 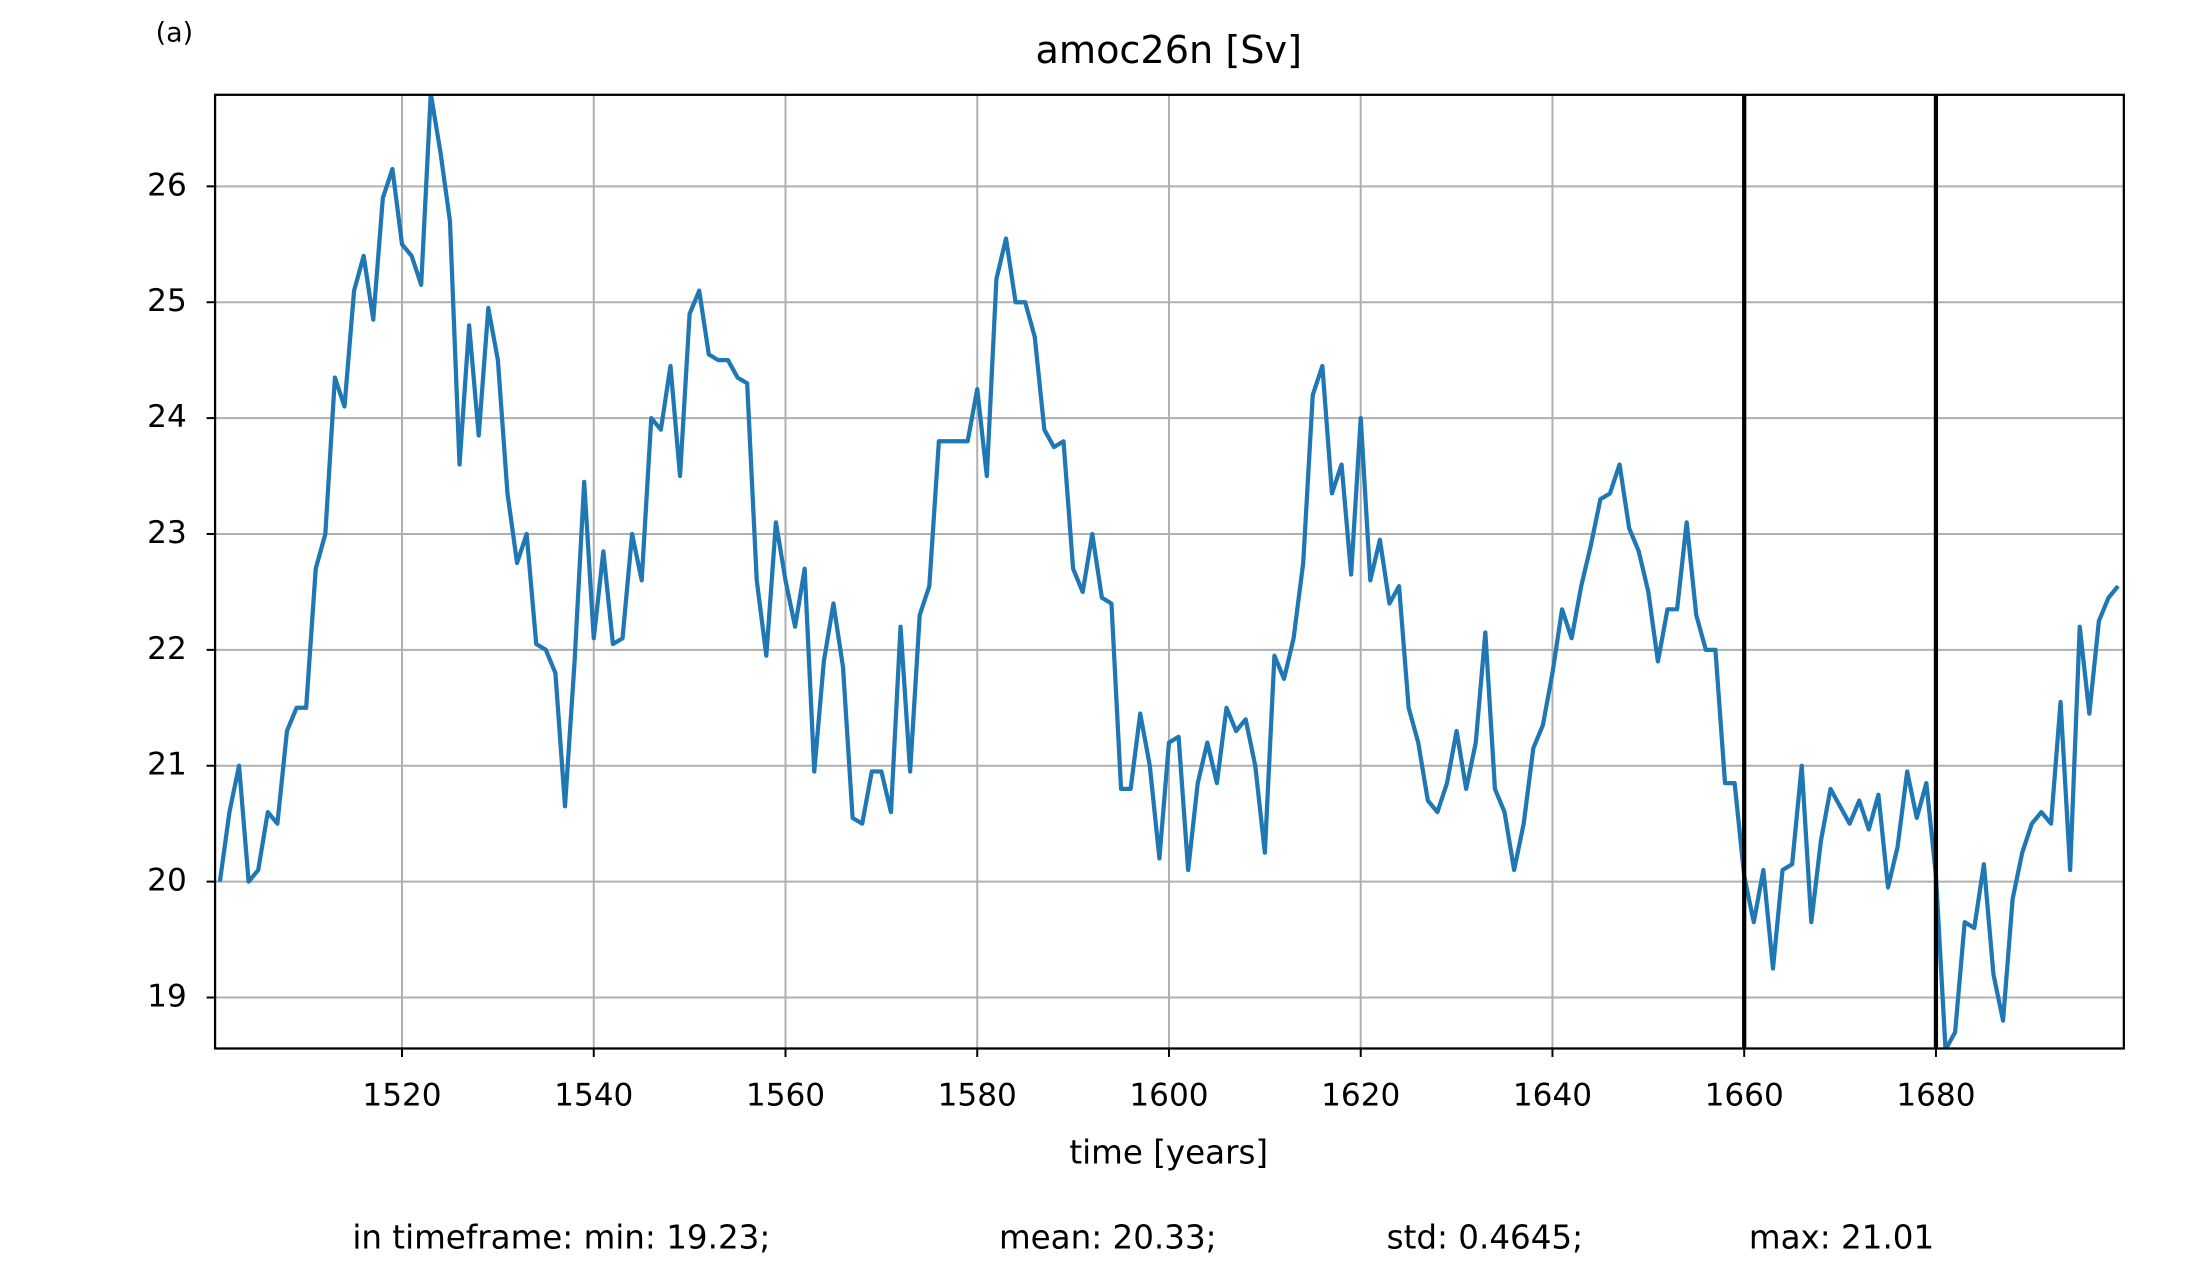 What do you see at coordinates (785, 1096) in the screenshot?
I see `x-tick-label: 1560` at bounding box center [785, 1096].